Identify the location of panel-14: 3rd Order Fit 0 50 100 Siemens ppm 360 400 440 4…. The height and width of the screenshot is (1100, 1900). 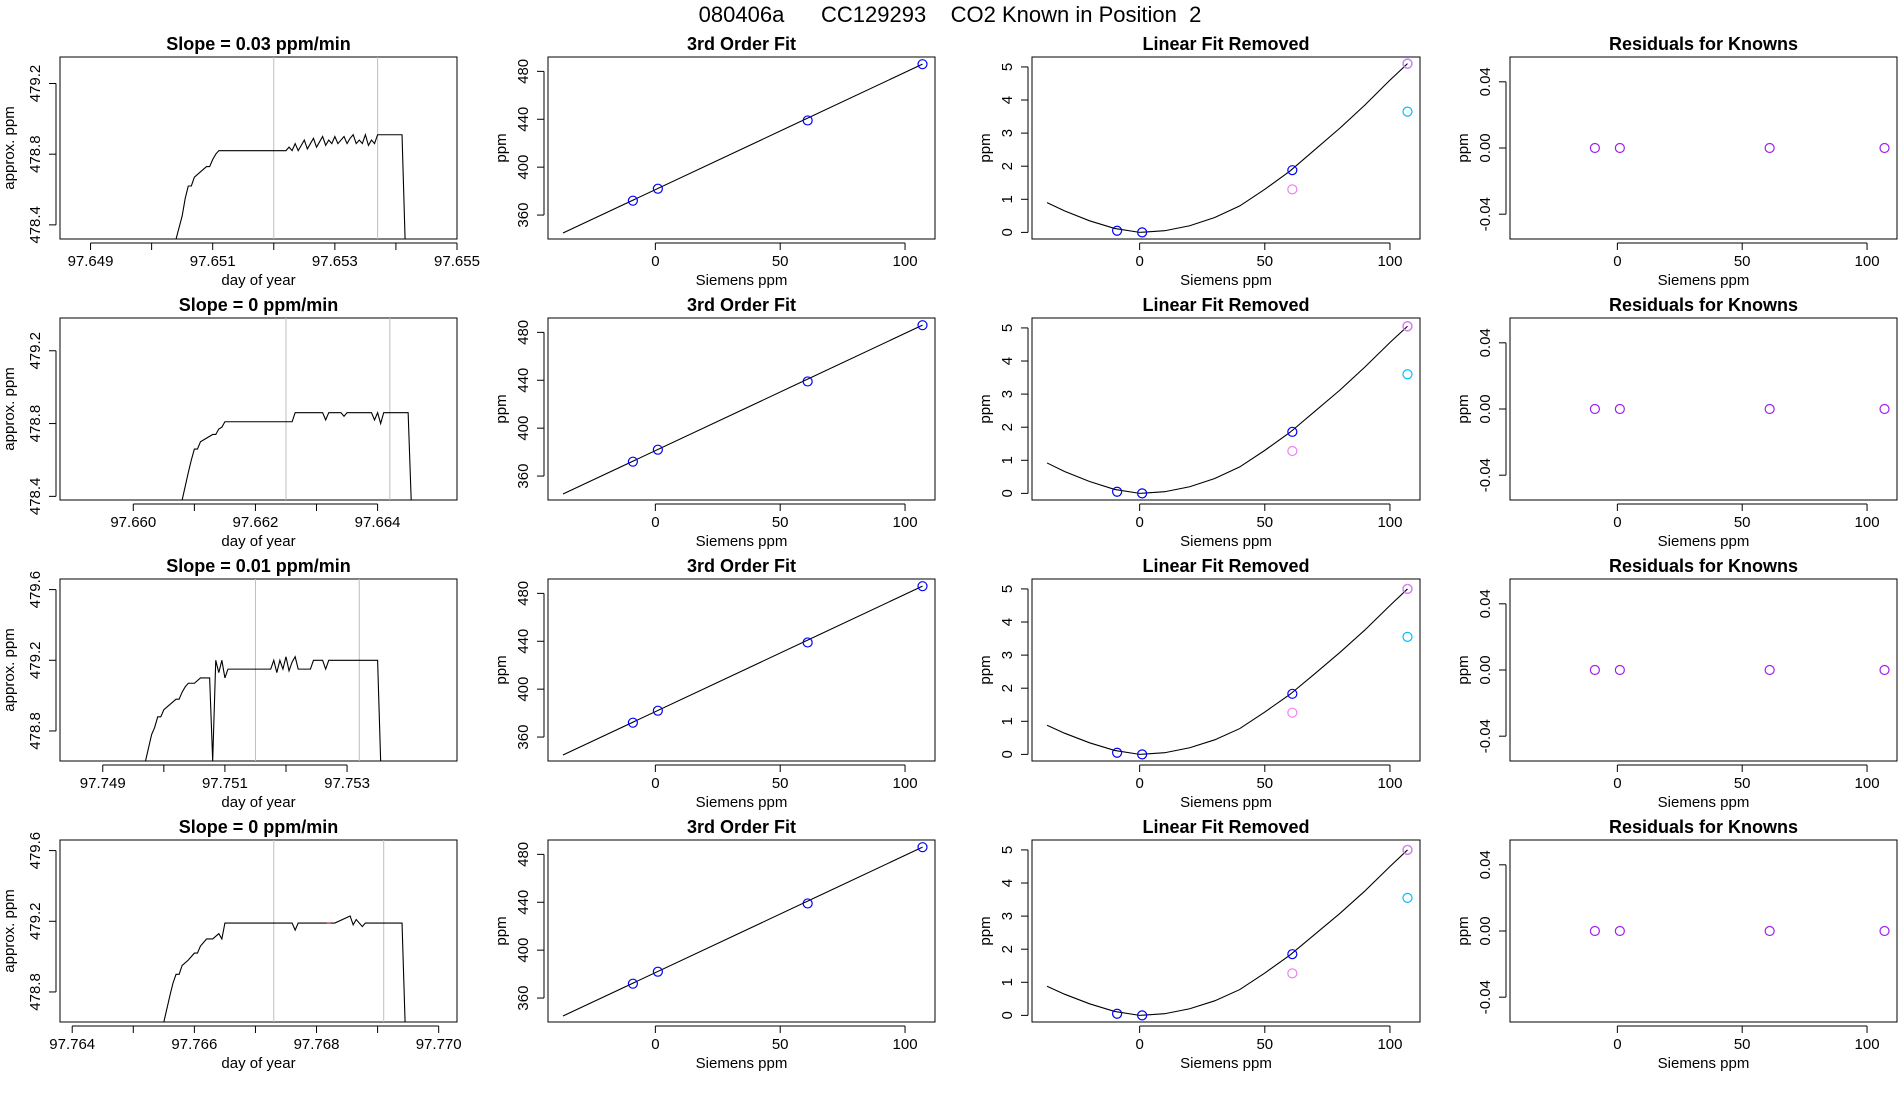
(714, 944).